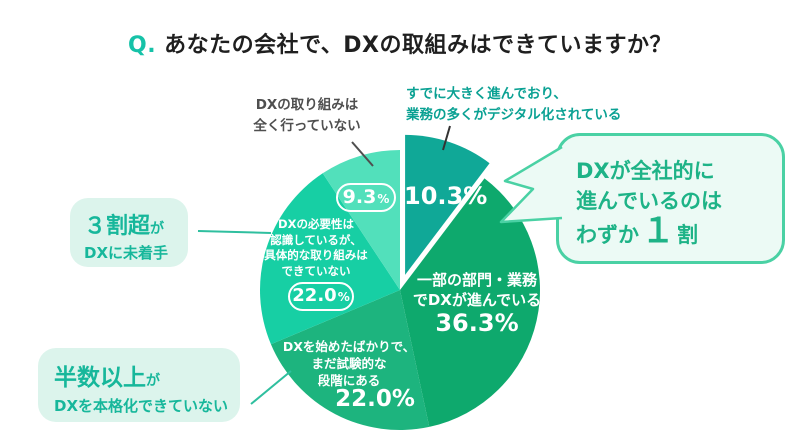 The height and width of the screenshot is (443, 800). I want to click on slice-percent-digitalized: 10.3%, so click(446, 196).